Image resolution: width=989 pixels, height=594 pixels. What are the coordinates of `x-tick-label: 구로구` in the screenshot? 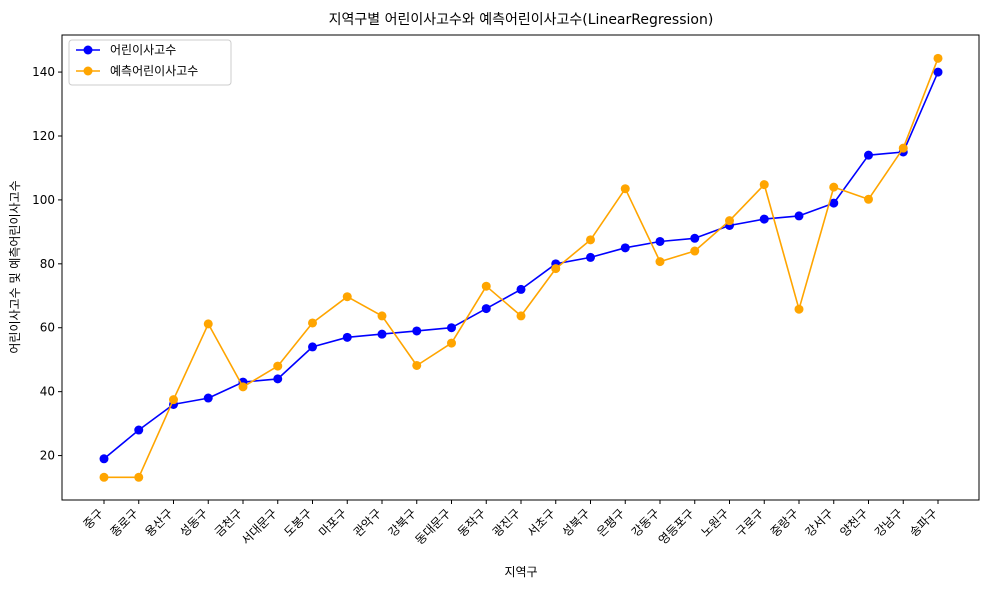 It's located at (749, 522).